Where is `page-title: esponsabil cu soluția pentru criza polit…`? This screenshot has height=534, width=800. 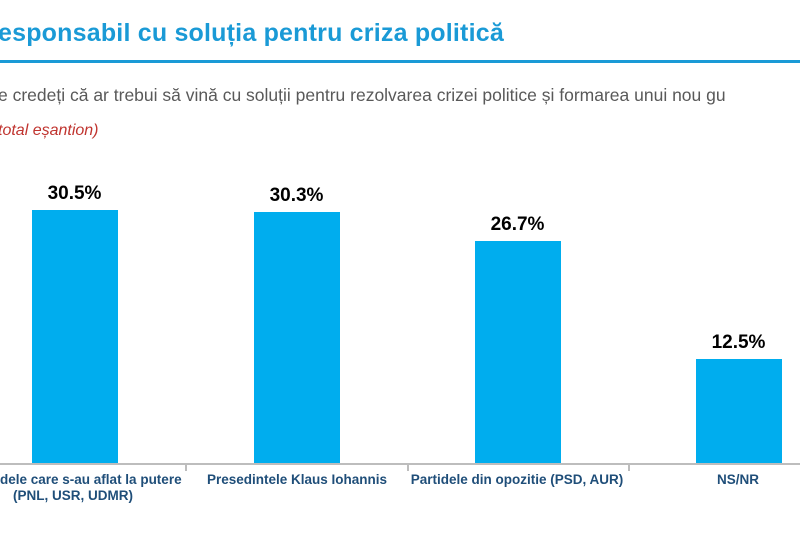
page-title: esponsabil cu soluția pentru criza polit… is located at coordinates (252, 33).